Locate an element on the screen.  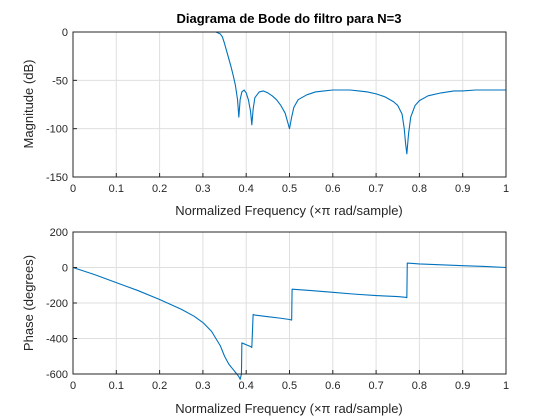
y-tick-label: -200 is located at coordinates (57, 304).